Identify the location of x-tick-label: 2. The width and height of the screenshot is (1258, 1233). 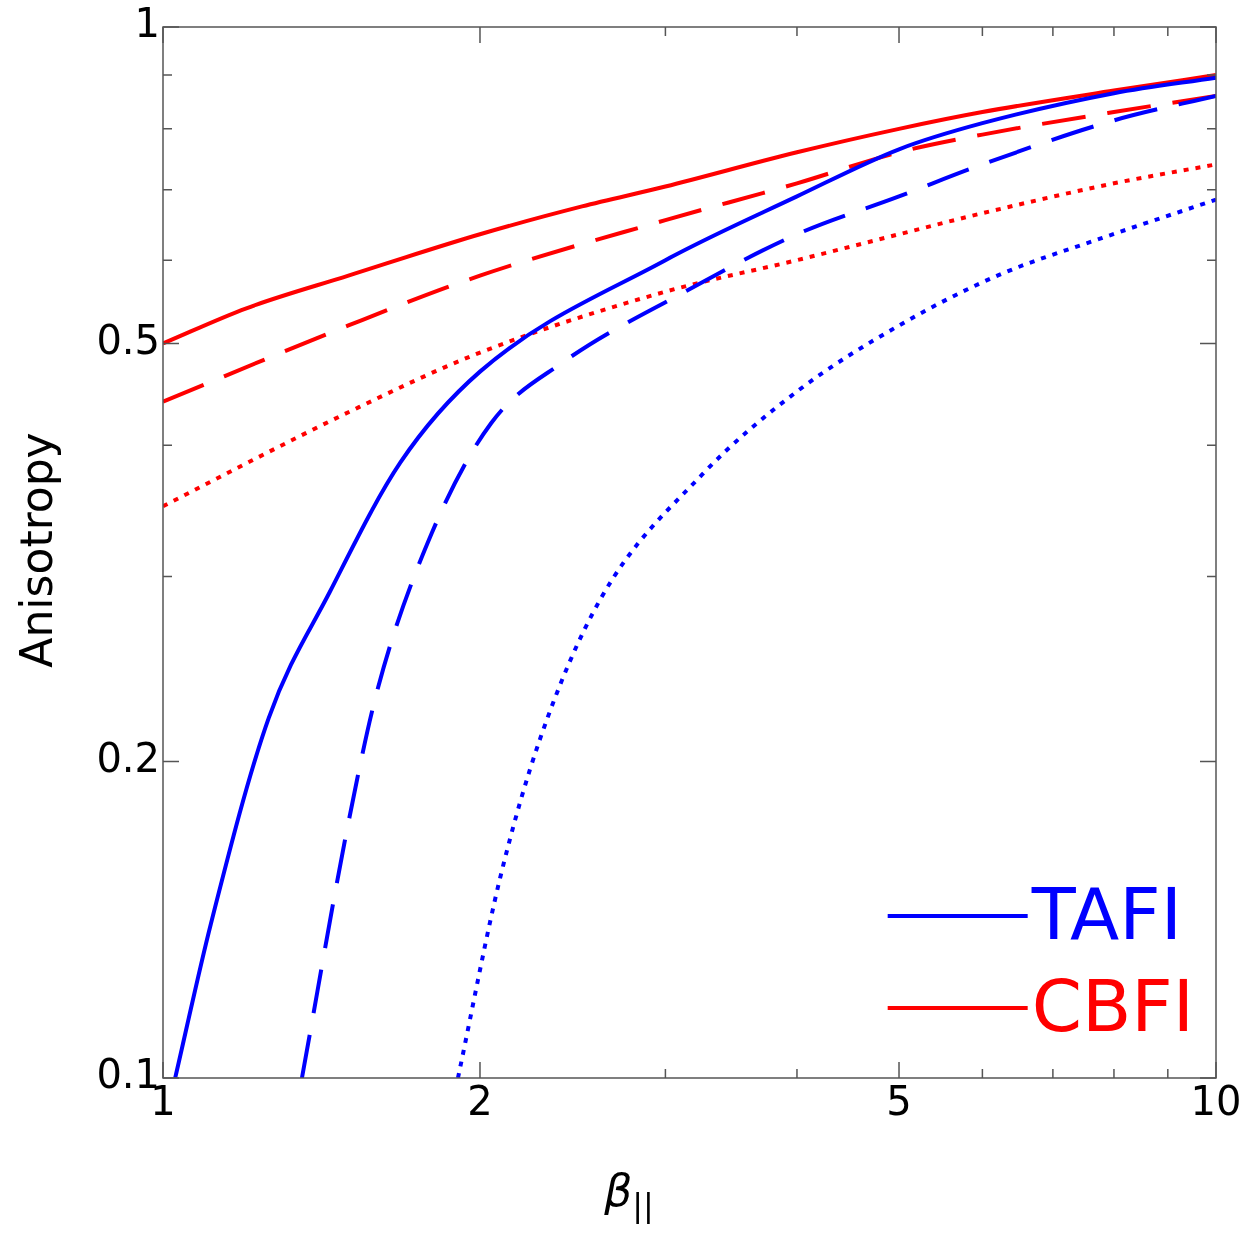
(480, 1101).